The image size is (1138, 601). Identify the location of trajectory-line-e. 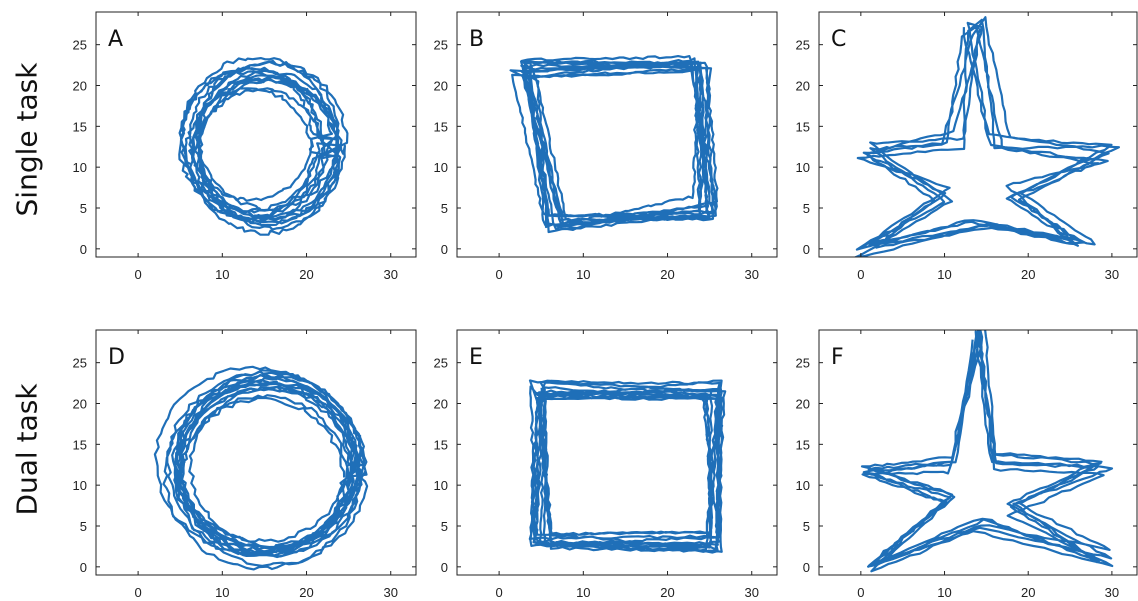
(627, 466).